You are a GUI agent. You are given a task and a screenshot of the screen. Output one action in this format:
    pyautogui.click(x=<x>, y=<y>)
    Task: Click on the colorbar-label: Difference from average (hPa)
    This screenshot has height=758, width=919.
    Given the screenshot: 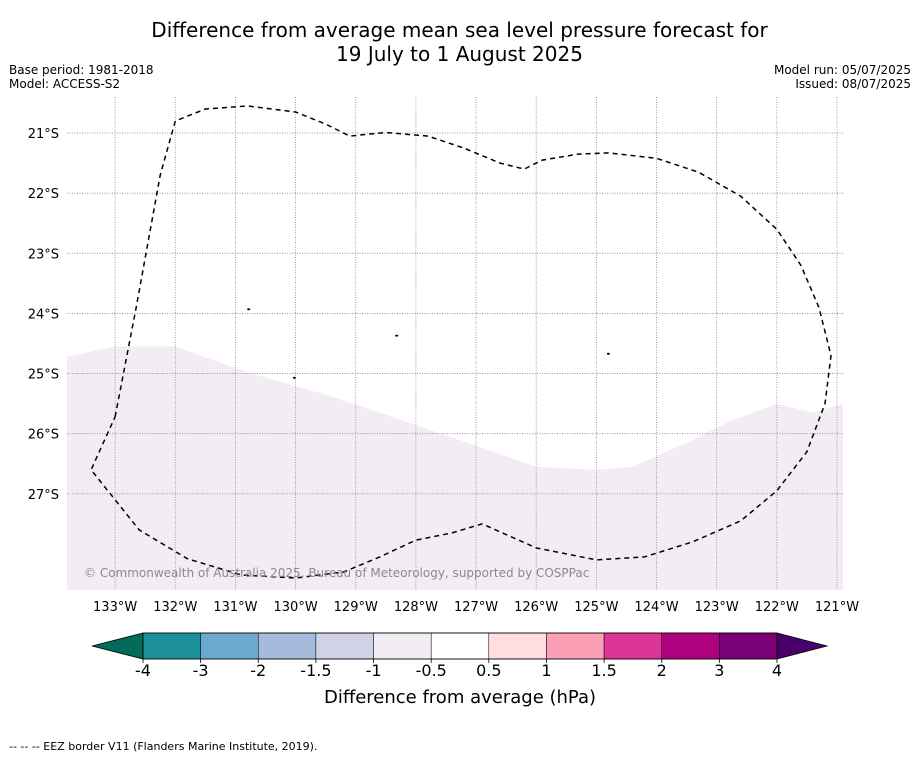 What is the action you would take?
    pyautogui.click(x=460, y=697)
    